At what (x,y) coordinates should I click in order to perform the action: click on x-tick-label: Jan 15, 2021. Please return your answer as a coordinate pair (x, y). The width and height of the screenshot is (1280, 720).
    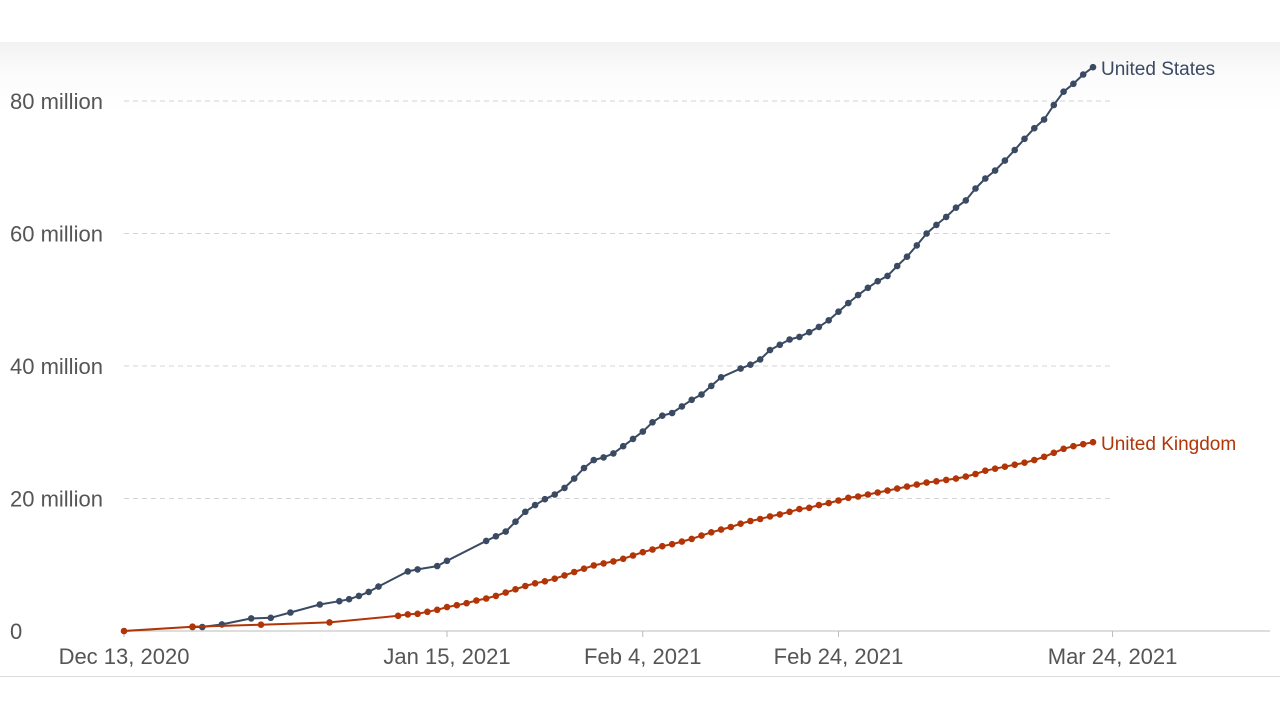
    Looking at the image, I should click on (446, 656).